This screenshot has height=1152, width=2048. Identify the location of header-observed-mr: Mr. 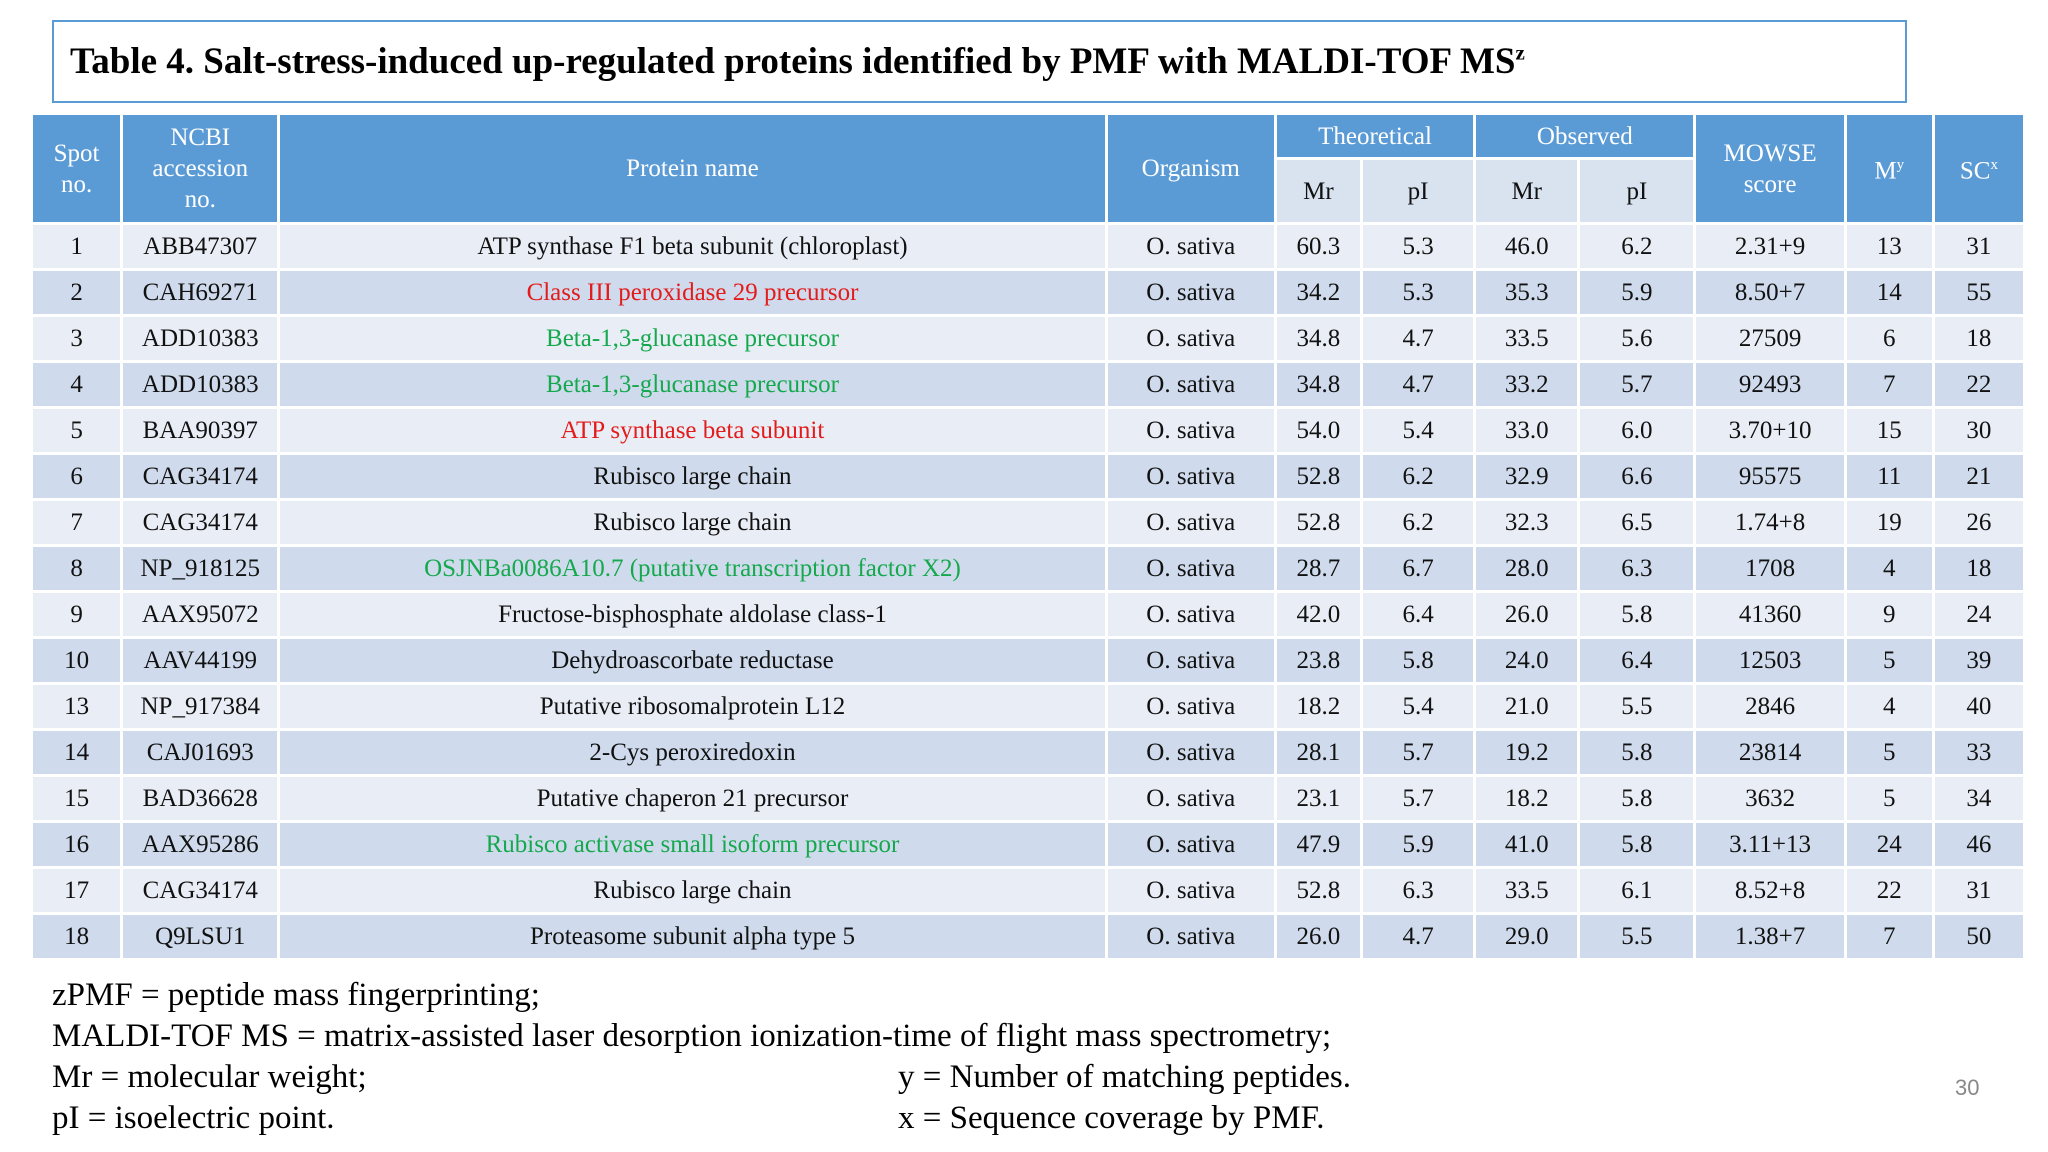
(1527, 191).